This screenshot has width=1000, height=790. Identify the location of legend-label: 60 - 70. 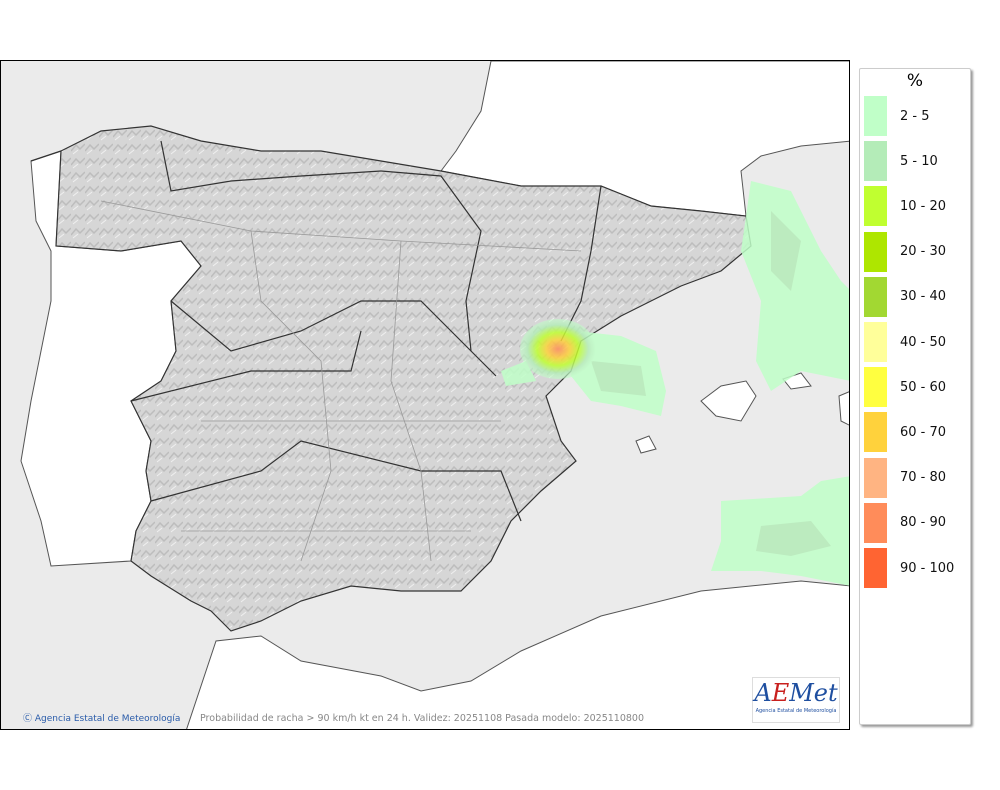
(923, 432).